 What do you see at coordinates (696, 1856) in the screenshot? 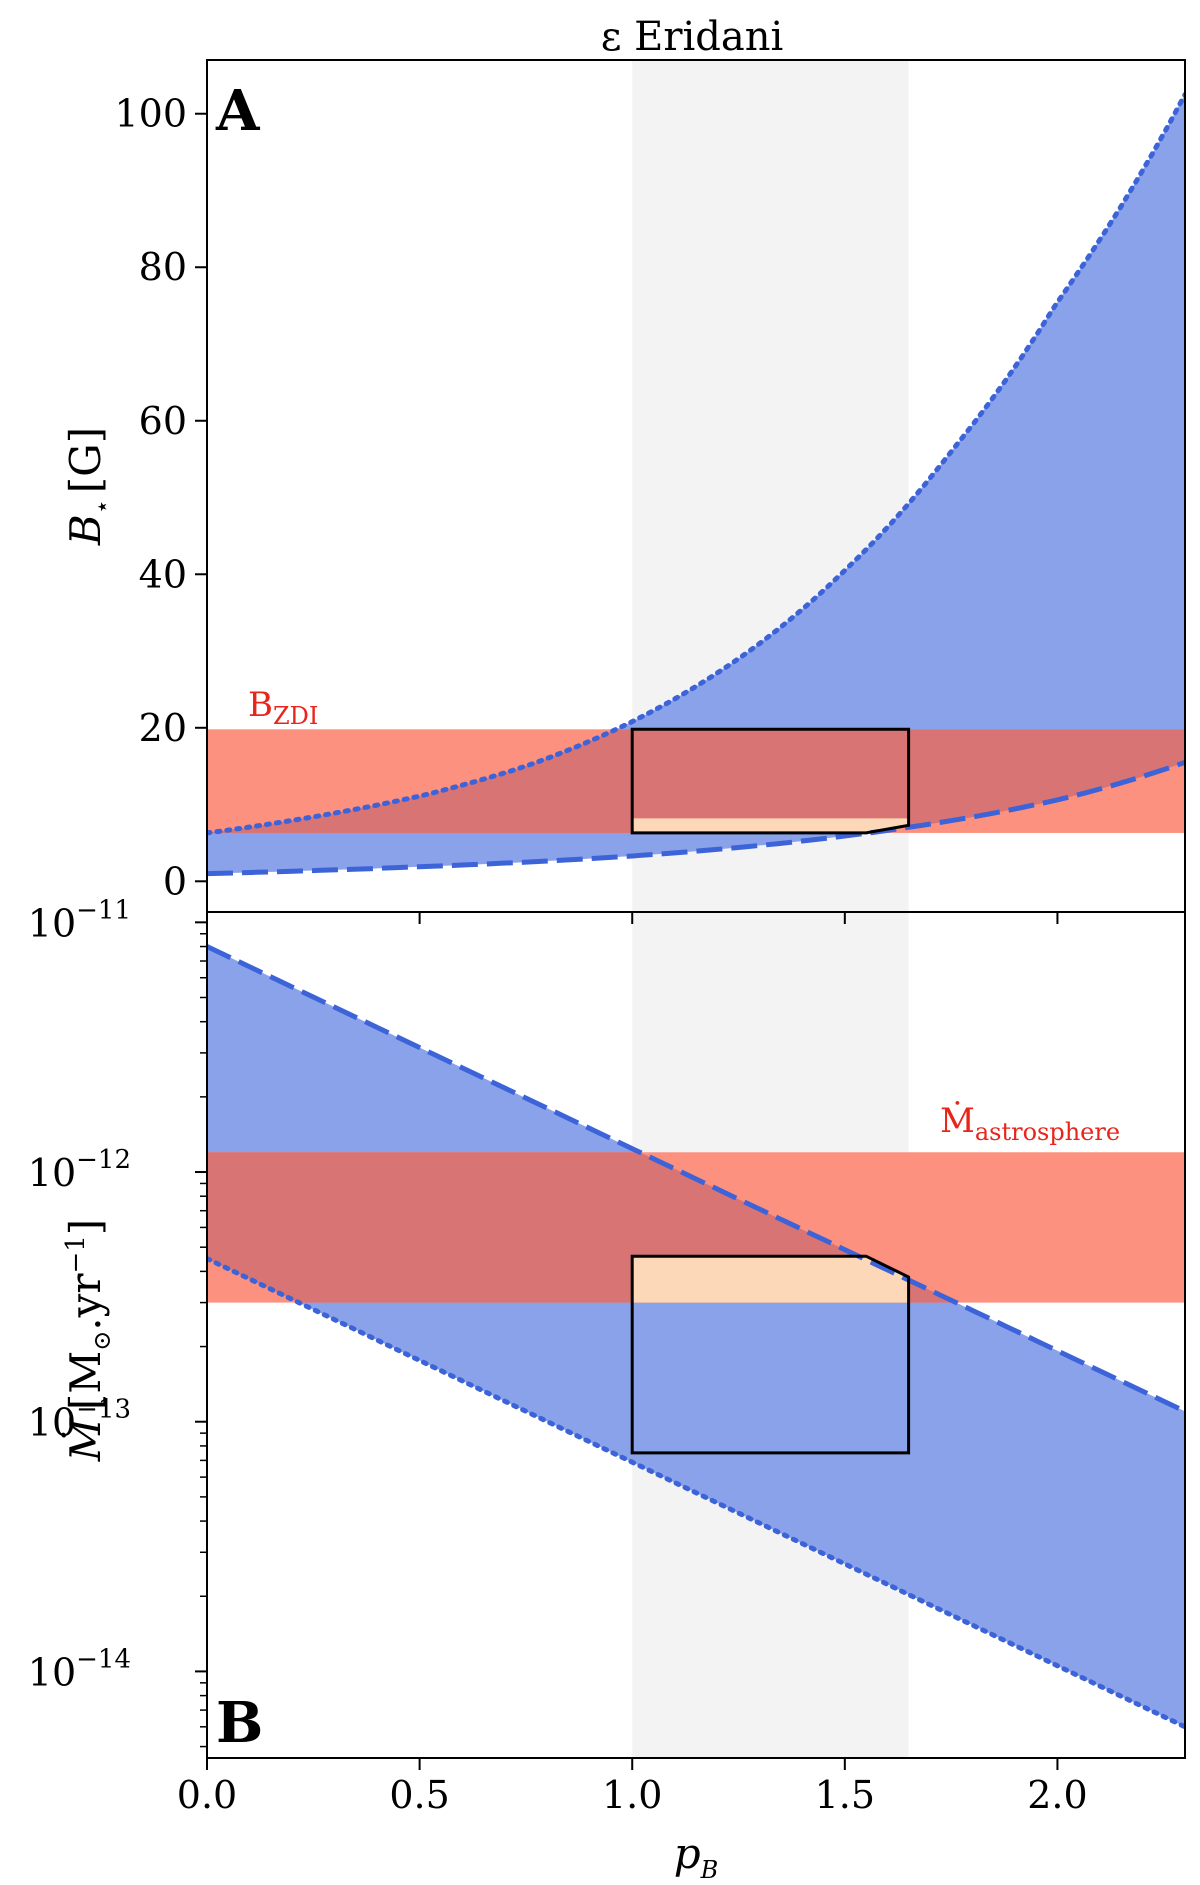
I see `x-axis-label: pB` at bounding box center [696, 1856].